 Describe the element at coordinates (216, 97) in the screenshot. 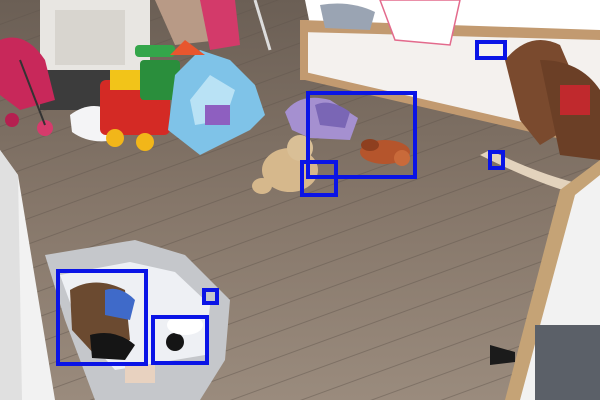

I see `toy-castle` at that location.